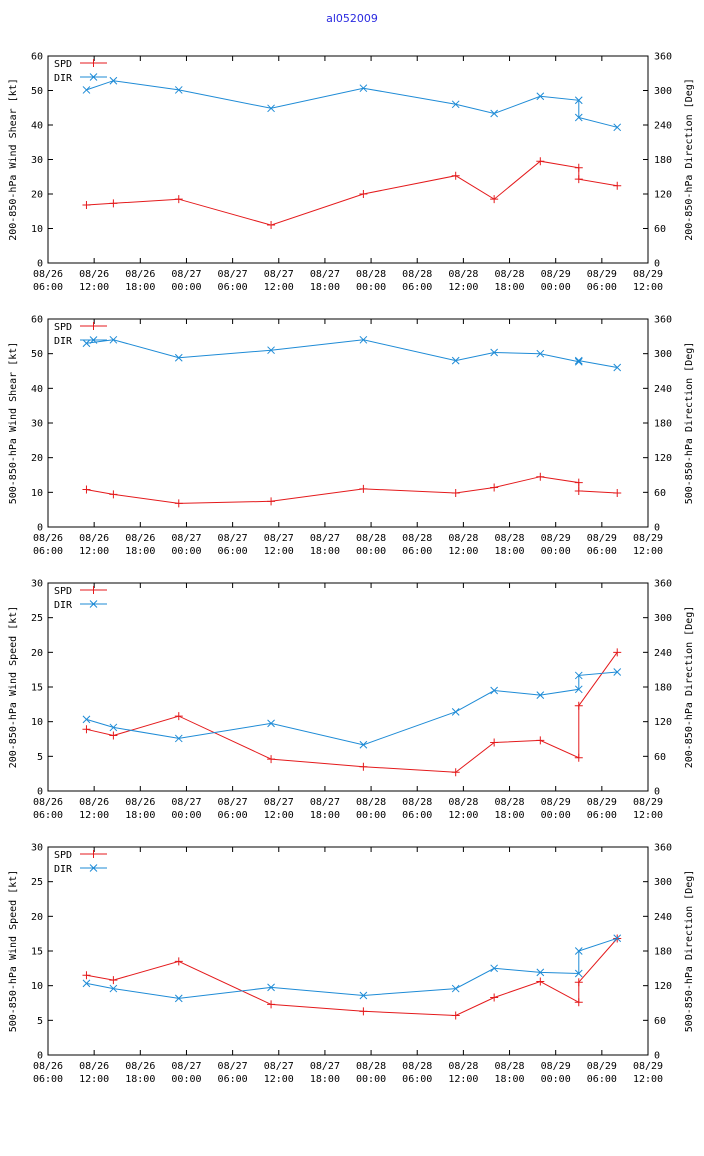 This screenshot has width=704, height=1156. What do you see at coordinates (660, 493) in the screenshot?
I see `y2-tick-label: 60` at bounding box center [660, 493].